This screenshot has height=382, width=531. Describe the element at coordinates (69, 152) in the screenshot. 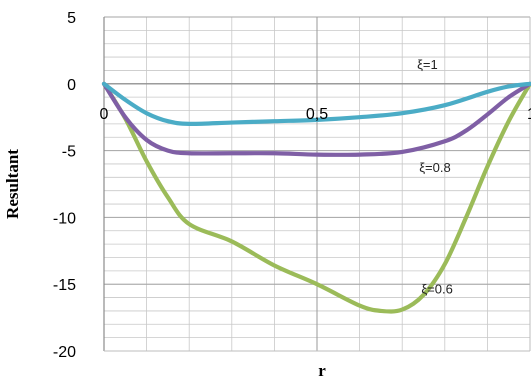

I see `y-tick-label: -5` at that location.